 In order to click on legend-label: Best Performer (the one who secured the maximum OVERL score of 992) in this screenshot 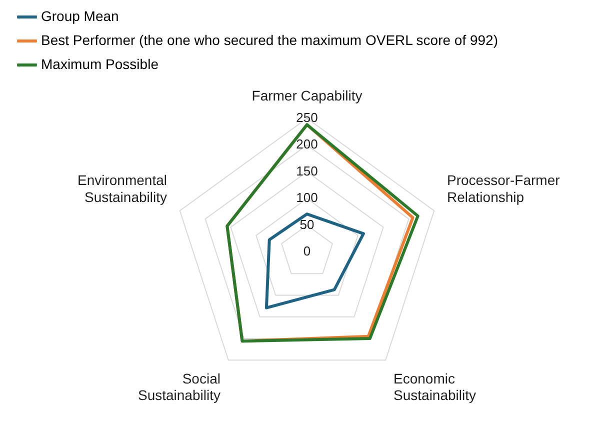, I will do `click(269, 40)`.